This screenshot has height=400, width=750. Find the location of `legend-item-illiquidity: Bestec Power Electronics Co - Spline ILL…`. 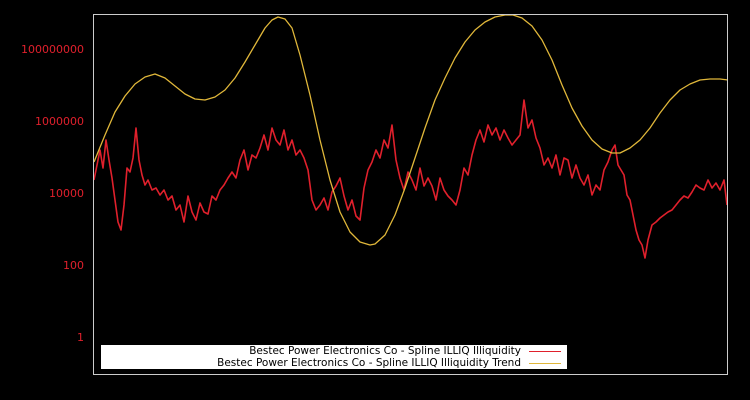

legend-item-illiquidity: Bestec Power Electronics Co - Spline ILL… is located at coordinates (405, 351).